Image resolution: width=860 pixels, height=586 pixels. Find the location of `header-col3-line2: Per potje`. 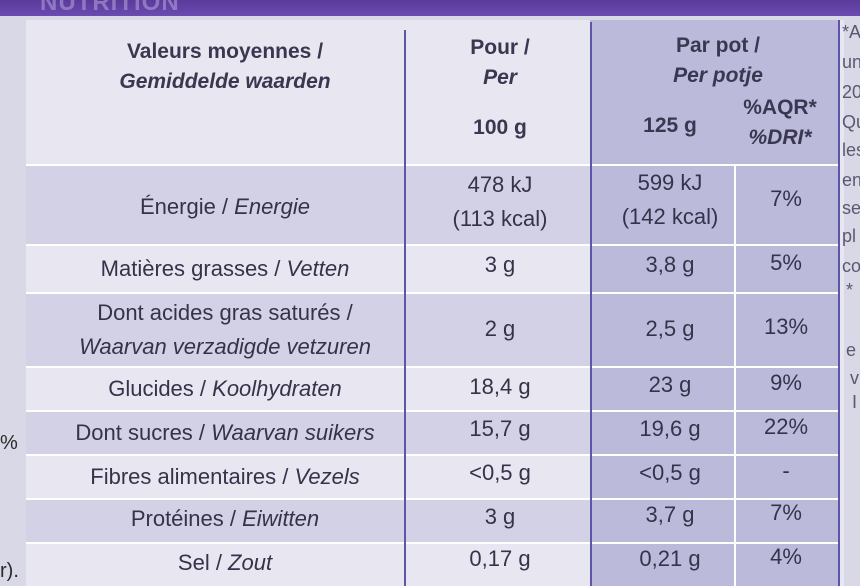

header-col3-line2: Per potje is located at coordinates (718, 75).